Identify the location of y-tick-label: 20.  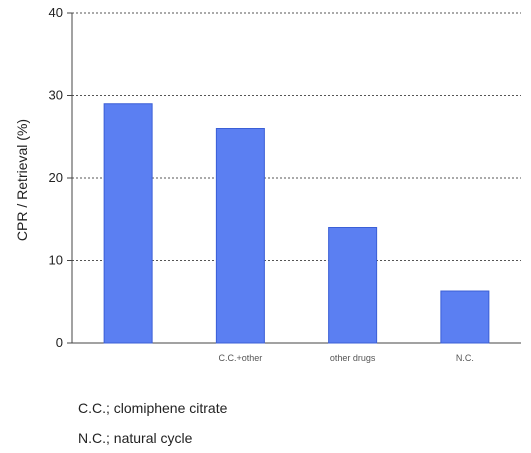
(56, 177).